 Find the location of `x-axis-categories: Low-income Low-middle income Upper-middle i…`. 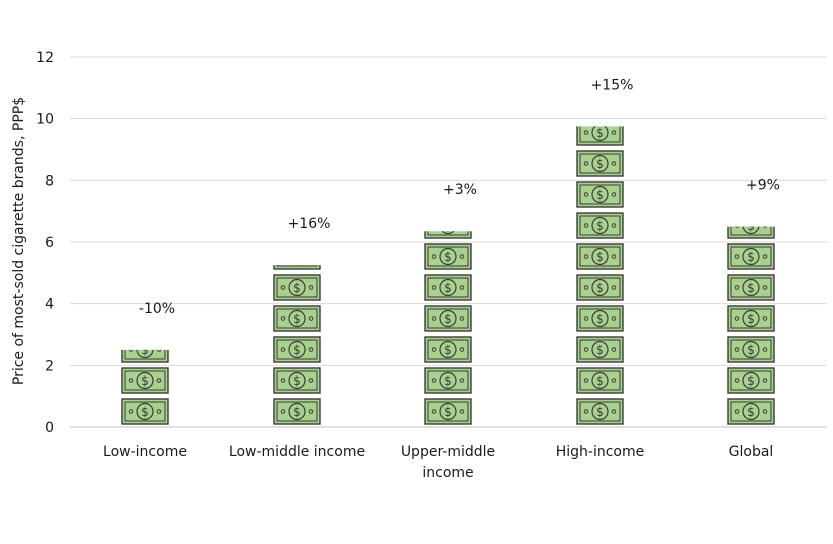

x-axis-categories: Low-income Low-middle income Upper-middle i… is located at coordinates (438, 462).